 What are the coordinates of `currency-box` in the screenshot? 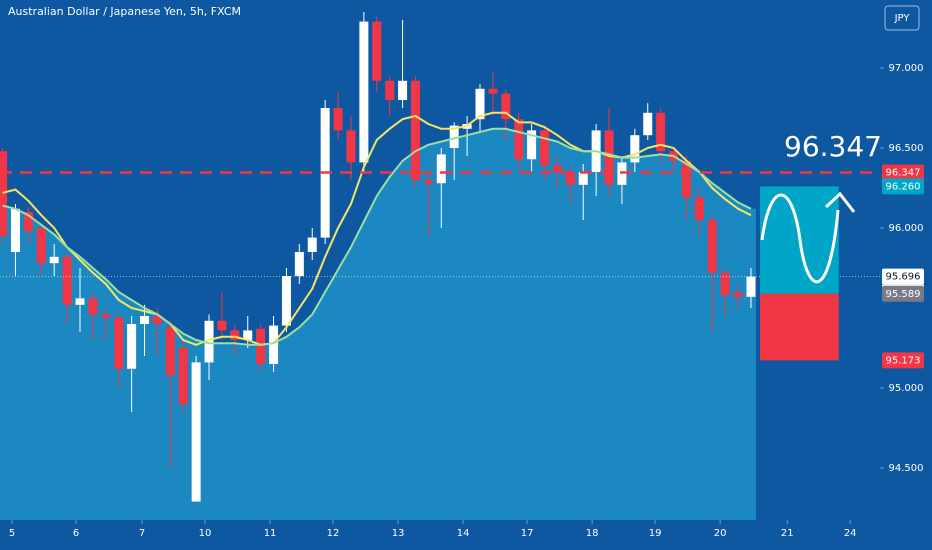 It's located at (902, 18).